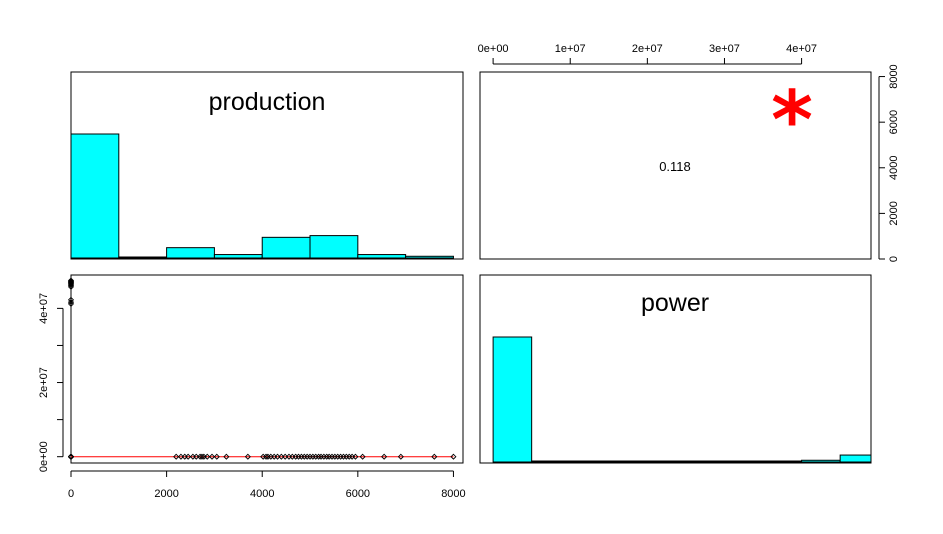 The height and width of the screenshot is (534, 943). Describe the element at coordinates (262, 196) in the screenshot. I see `production-histogram` at that location.